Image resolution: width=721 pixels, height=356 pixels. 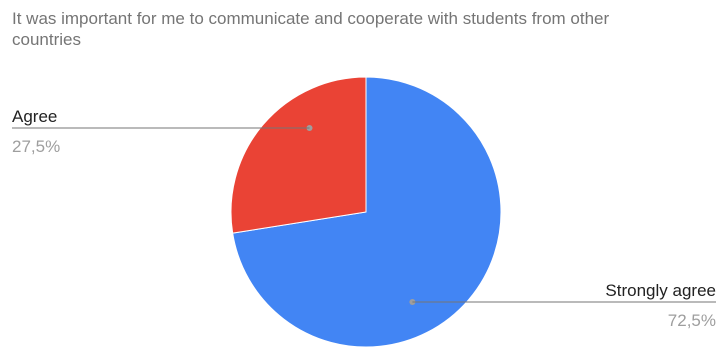 I want to click on slice-label: Strongly agree, so click(x=660, y=290).